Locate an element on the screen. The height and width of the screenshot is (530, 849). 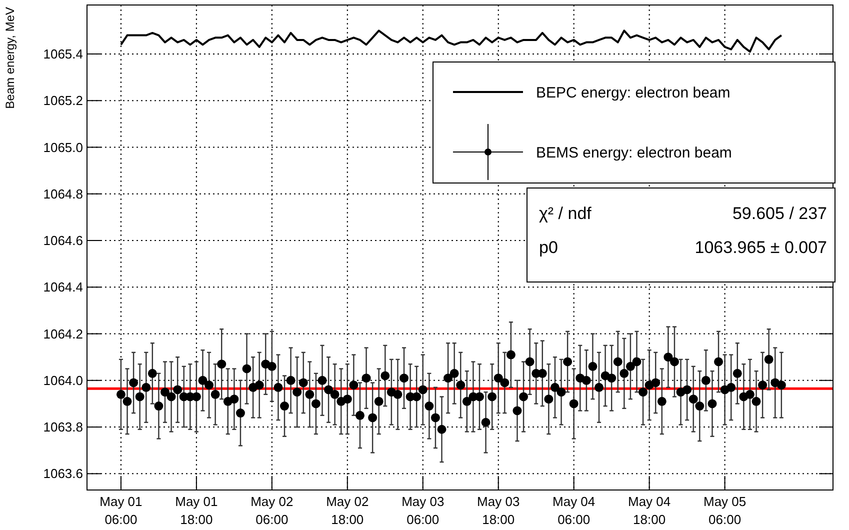
annotation: p0 is located at coordinates (548, 247).